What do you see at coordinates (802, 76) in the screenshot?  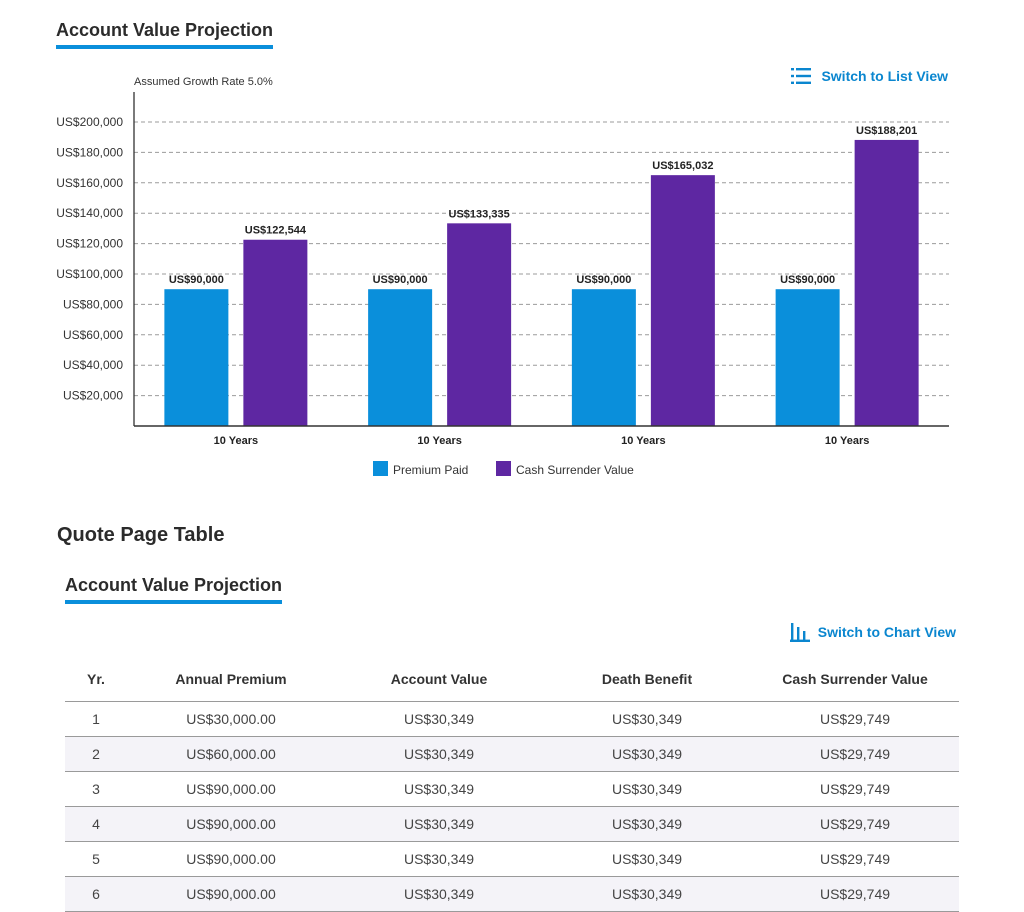 I see `list-icon` at bounding box center [802, 76].